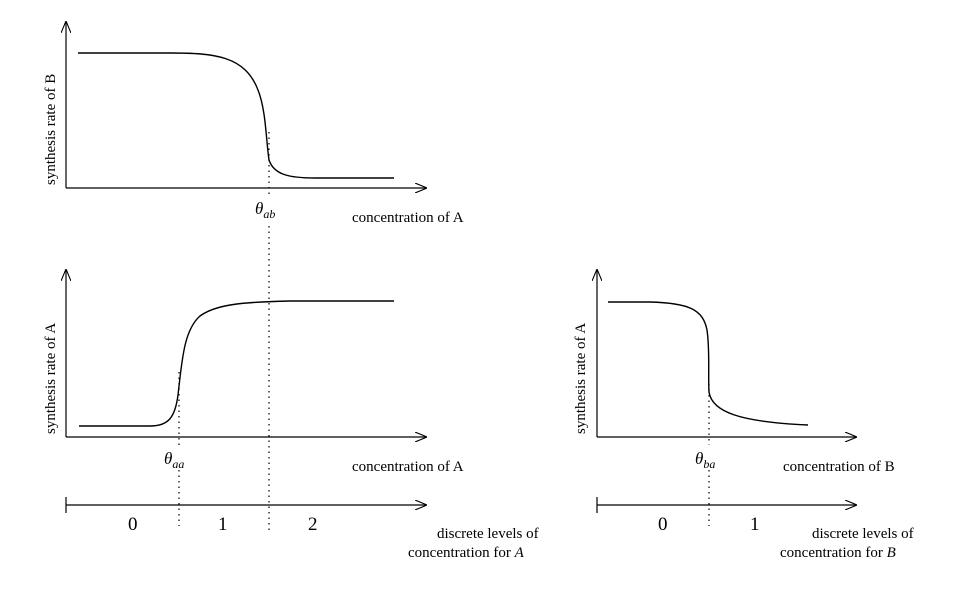  I want to click on level-left-0: 0, so click(133, 524).